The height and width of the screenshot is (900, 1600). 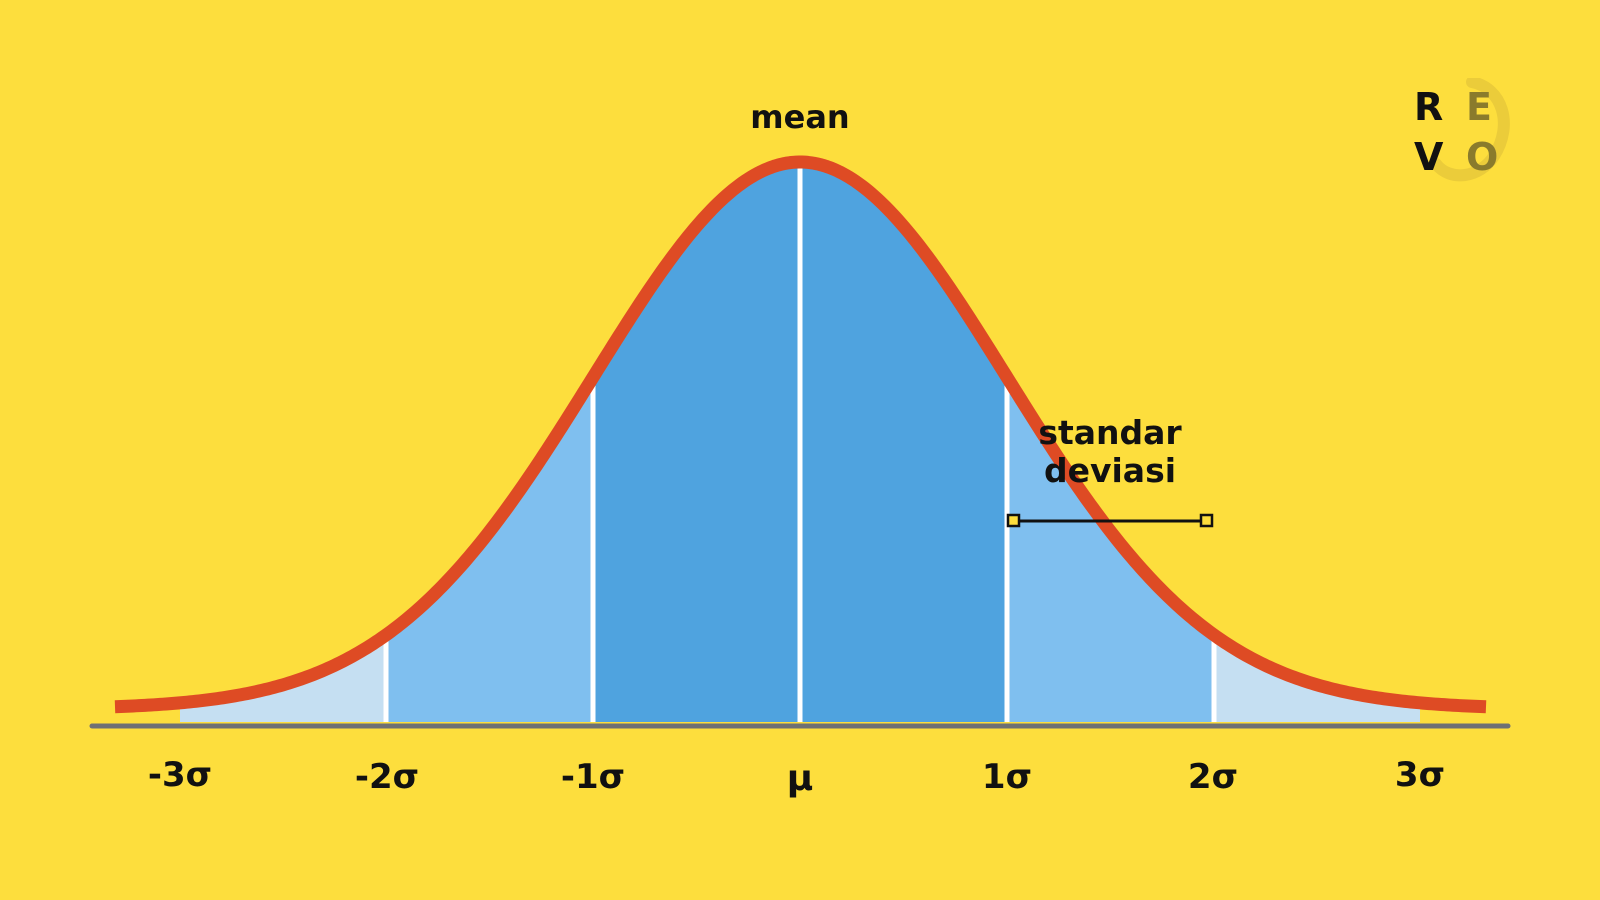 What do you see at coordinates (1110, 520) in the screenshot?
I see `stdev-bracket` at bounding box center [1110, 520].